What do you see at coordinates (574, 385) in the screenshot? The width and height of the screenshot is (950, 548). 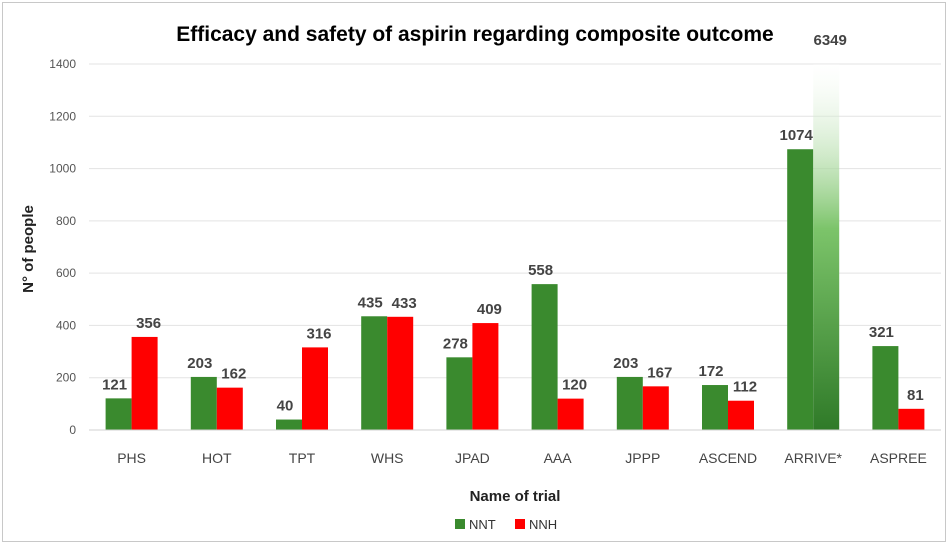 I see `data-label-nnh: 120` at bounding box center [574, 385].